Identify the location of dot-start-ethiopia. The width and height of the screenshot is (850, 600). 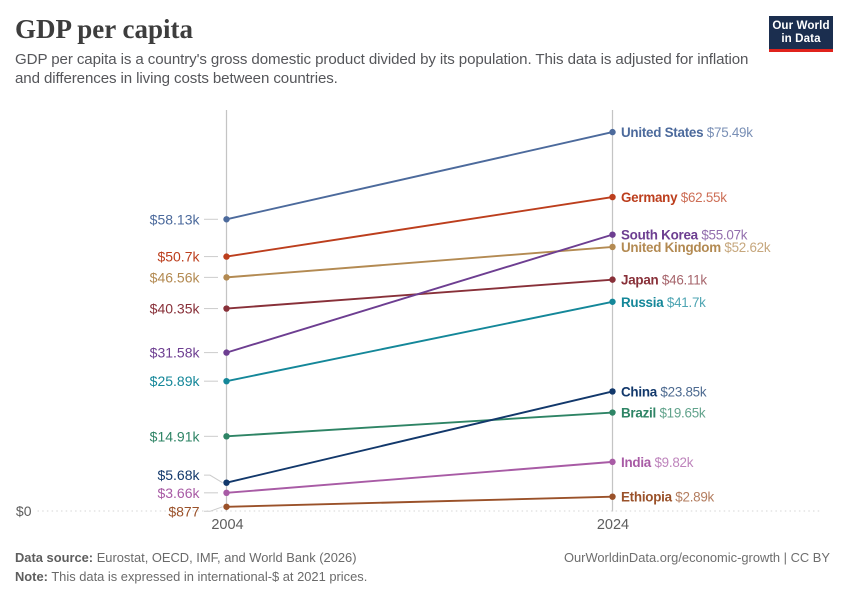
(226, 506).